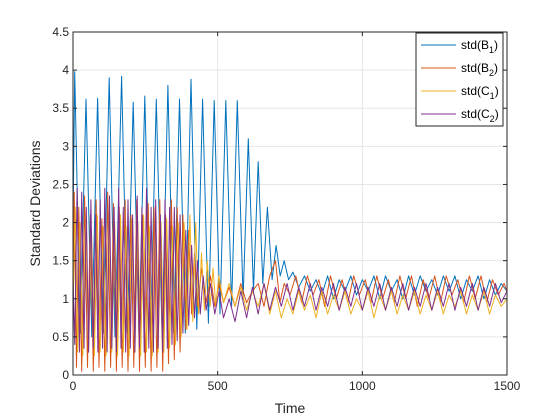 Image resolution: width=560 pixels, height=420 pixels. I want to click on x-tick-label: 0, so click(73, 386).